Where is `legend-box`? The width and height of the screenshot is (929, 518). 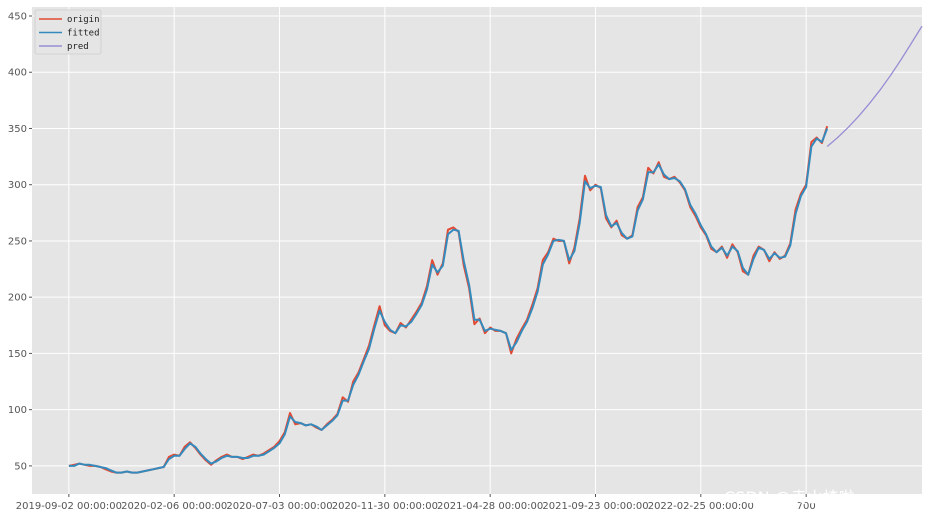
legend-box is located at coordinates (68, 32).